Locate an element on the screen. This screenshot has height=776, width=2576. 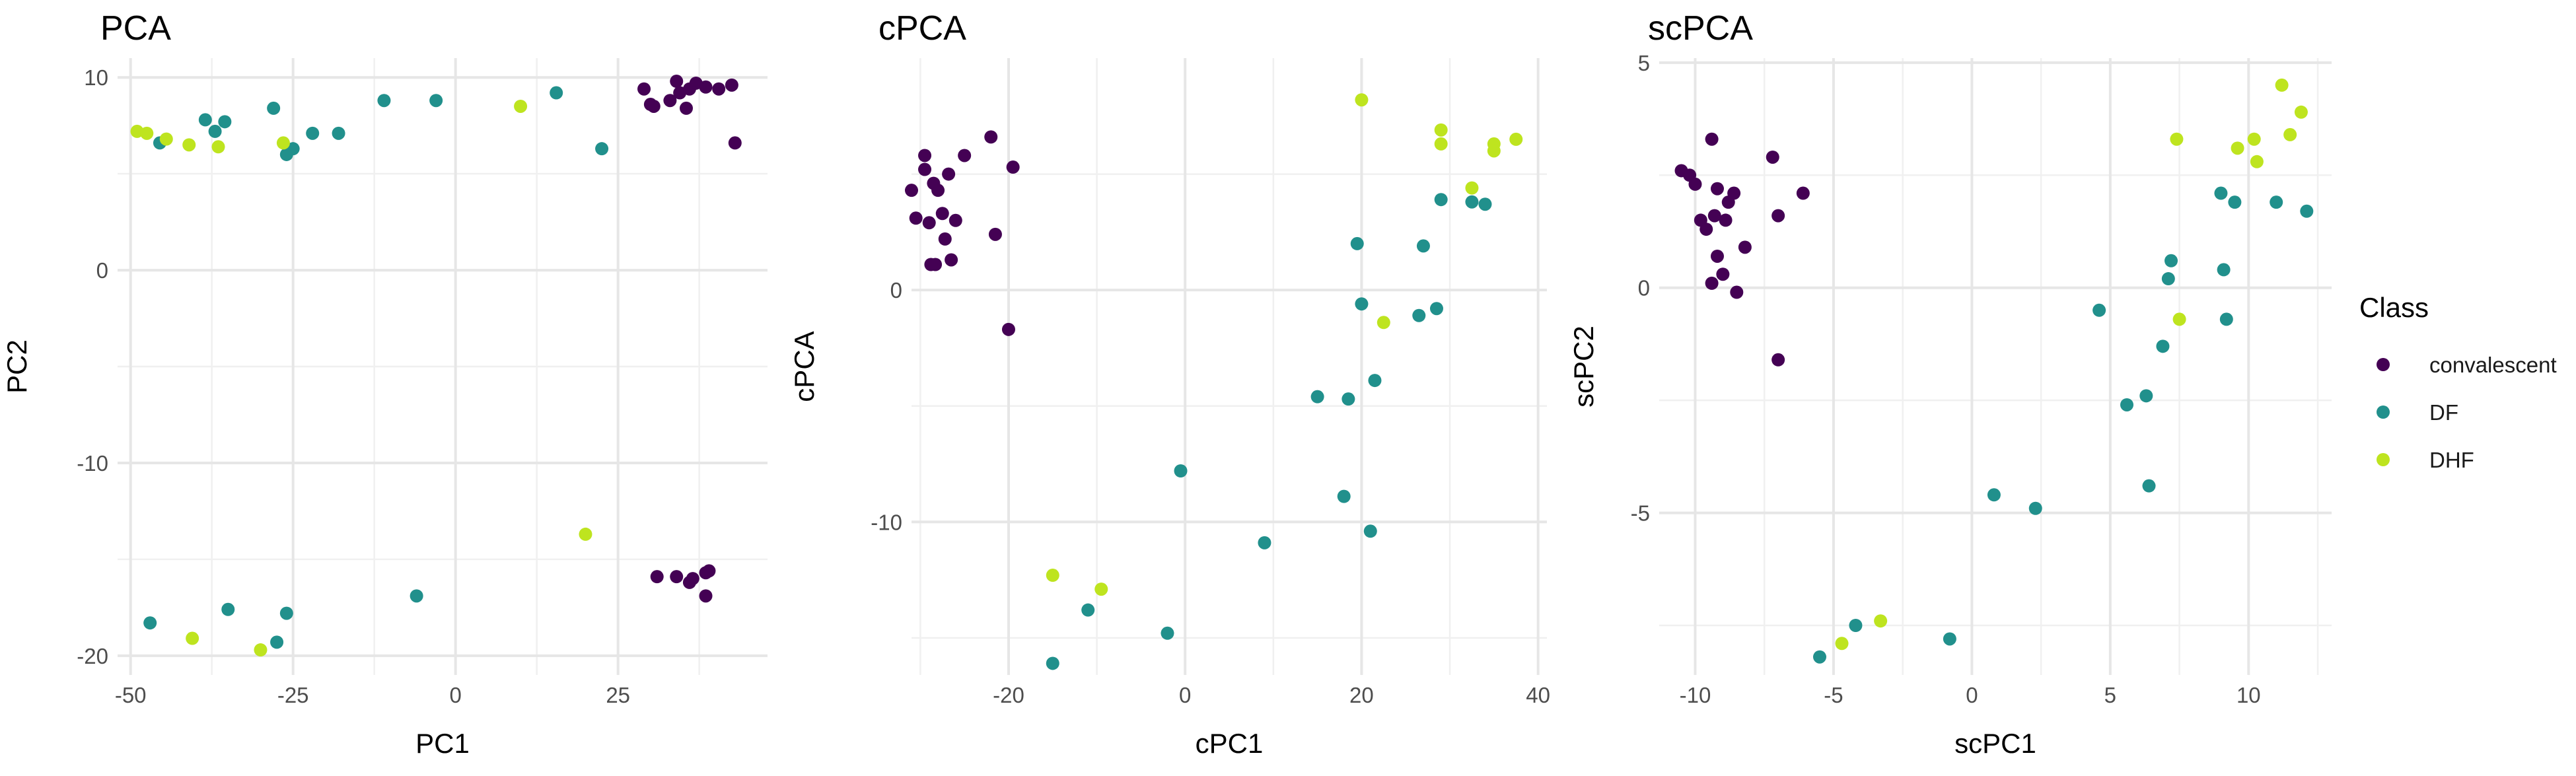
x-tick-label: -20 is located at coordinates (1009, 695).